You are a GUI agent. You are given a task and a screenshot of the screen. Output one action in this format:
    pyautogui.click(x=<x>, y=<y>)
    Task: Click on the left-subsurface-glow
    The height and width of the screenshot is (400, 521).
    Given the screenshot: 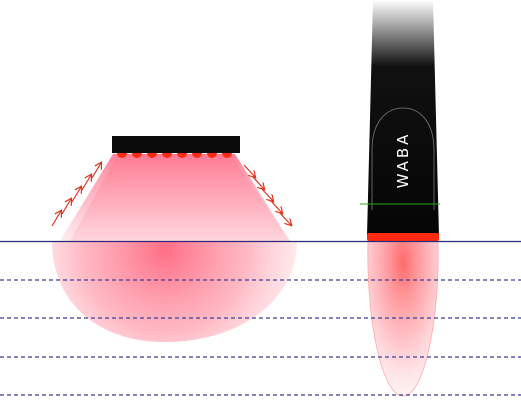 What is the action you would take?
    pyautogui.click(x=174, y=291)
    